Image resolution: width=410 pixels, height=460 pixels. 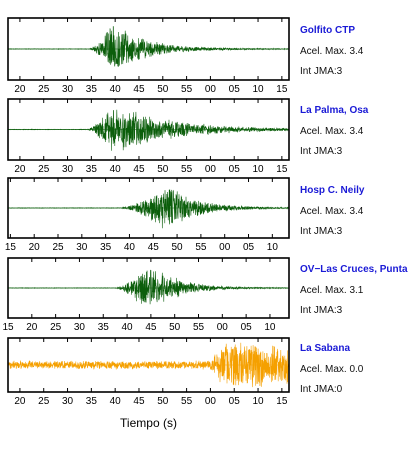 I want to click on x-axis-title: Tiempo (s), so click(x=148, y=423).